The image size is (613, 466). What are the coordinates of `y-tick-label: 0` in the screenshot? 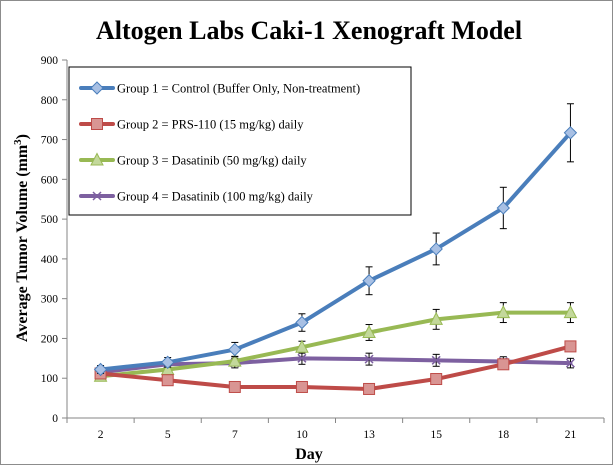 It's located at (55, 419).